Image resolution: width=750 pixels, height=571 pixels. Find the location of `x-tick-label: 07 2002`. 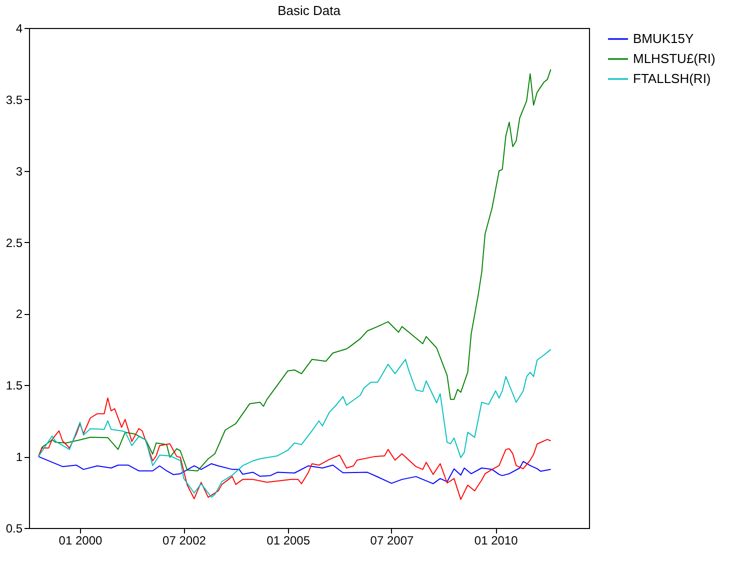

x-tick-label: 07 2002 is located at coordinates (184, 541).